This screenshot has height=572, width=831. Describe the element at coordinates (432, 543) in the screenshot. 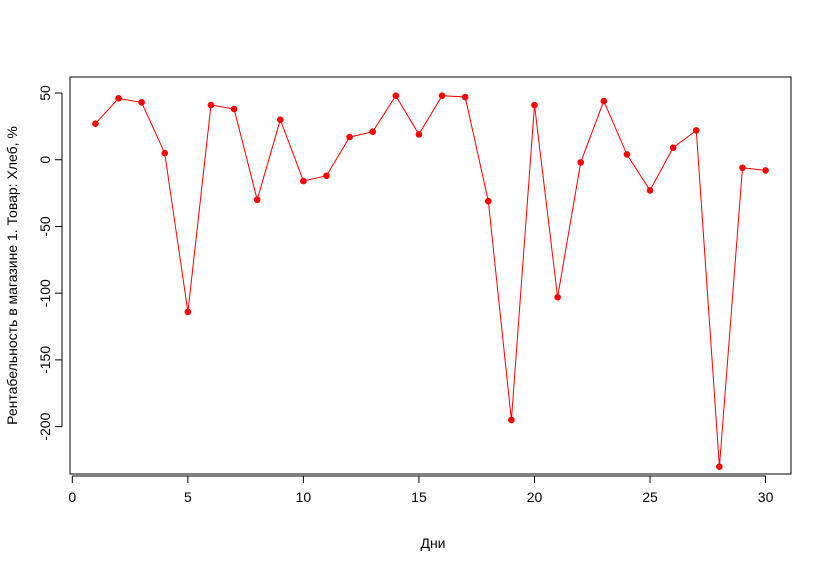

I see `x-axis-title: Дни` at that location.